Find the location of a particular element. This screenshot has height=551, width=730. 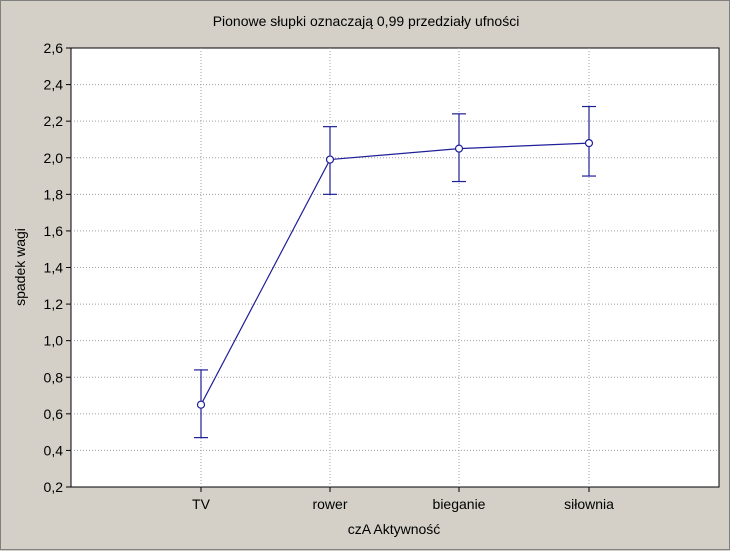

y-tick-label: 0,2 is located at coordinates (54, 487).